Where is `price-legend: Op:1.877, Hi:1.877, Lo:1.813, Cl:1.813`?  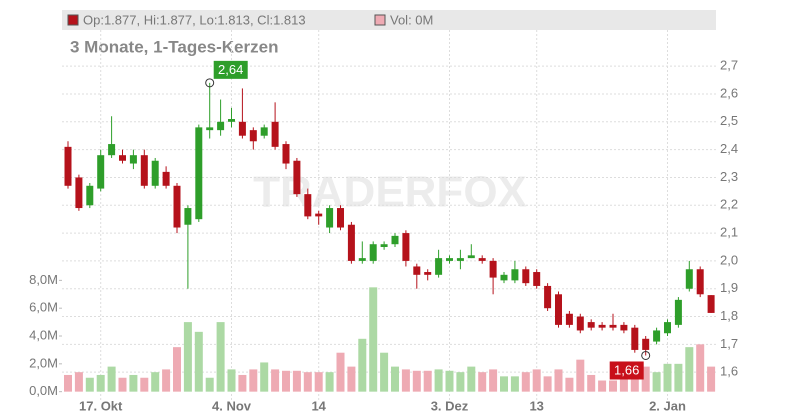
price-legend: Op:1.877, Hi:1.877, Lo:1.813, Cl:1.813 is located at coordinates (194, 19).